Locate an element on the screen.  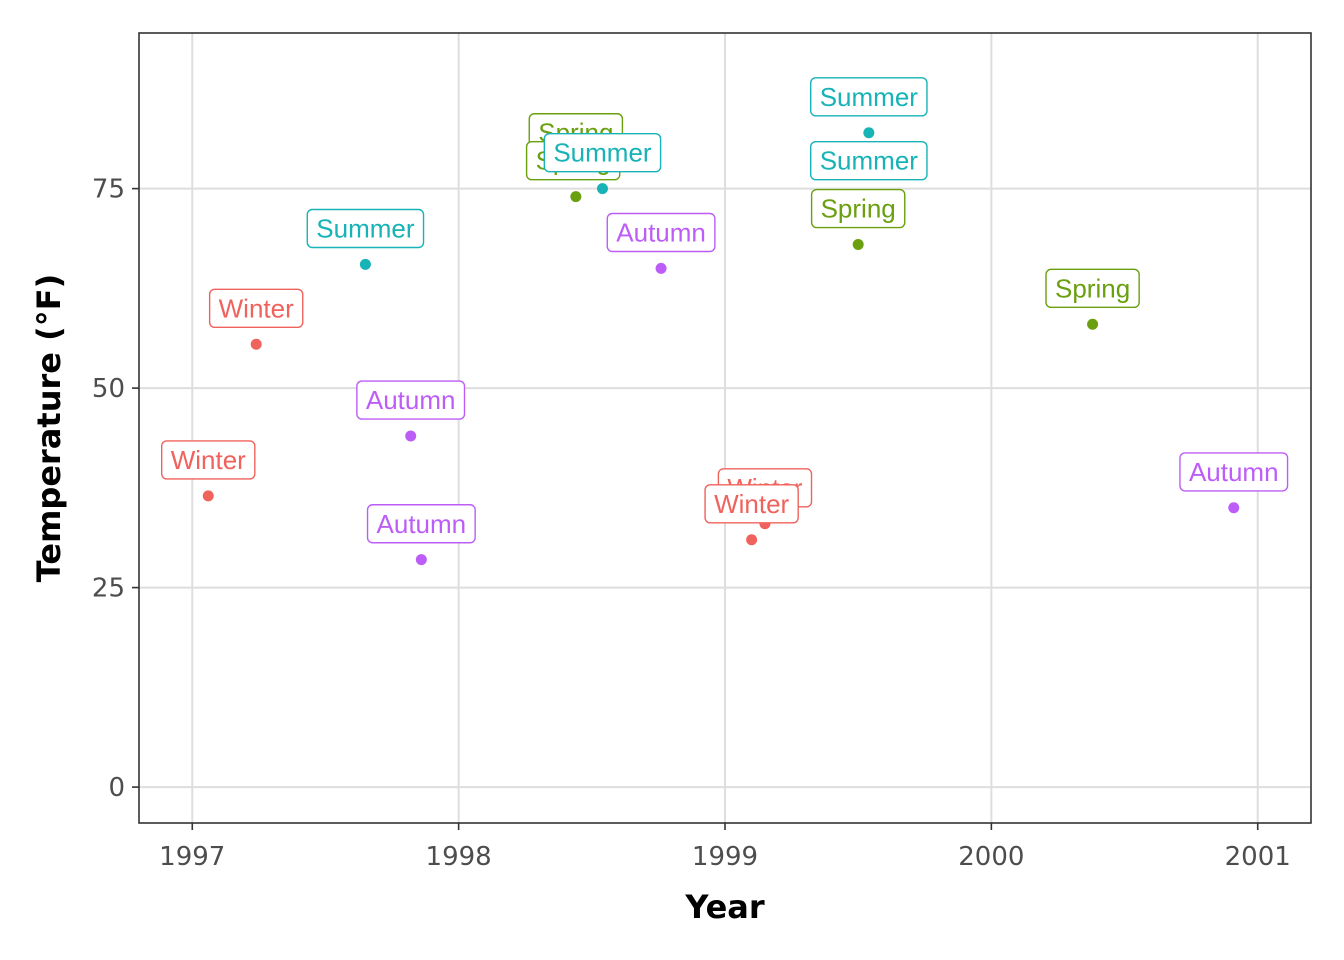
y-tick-label: 75 is located at coordinates (108, 190).